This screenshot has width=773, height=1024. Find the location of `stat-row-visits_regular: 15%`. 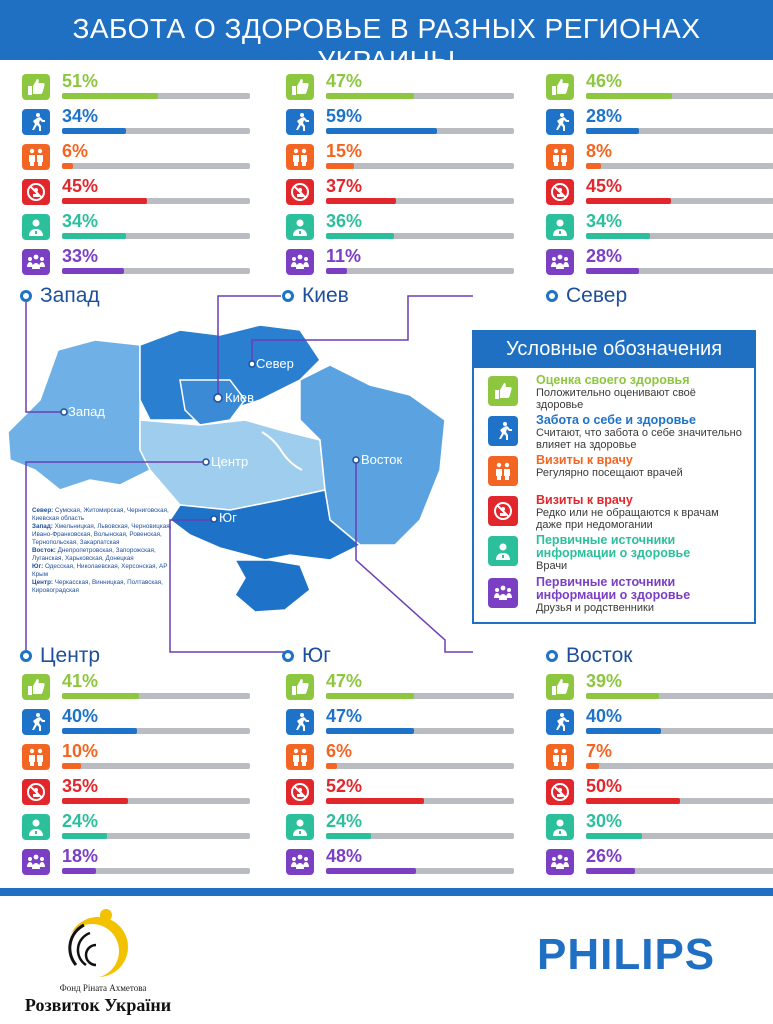

stat-row-visits_regular: 15% is located at coordinates (401, 157).